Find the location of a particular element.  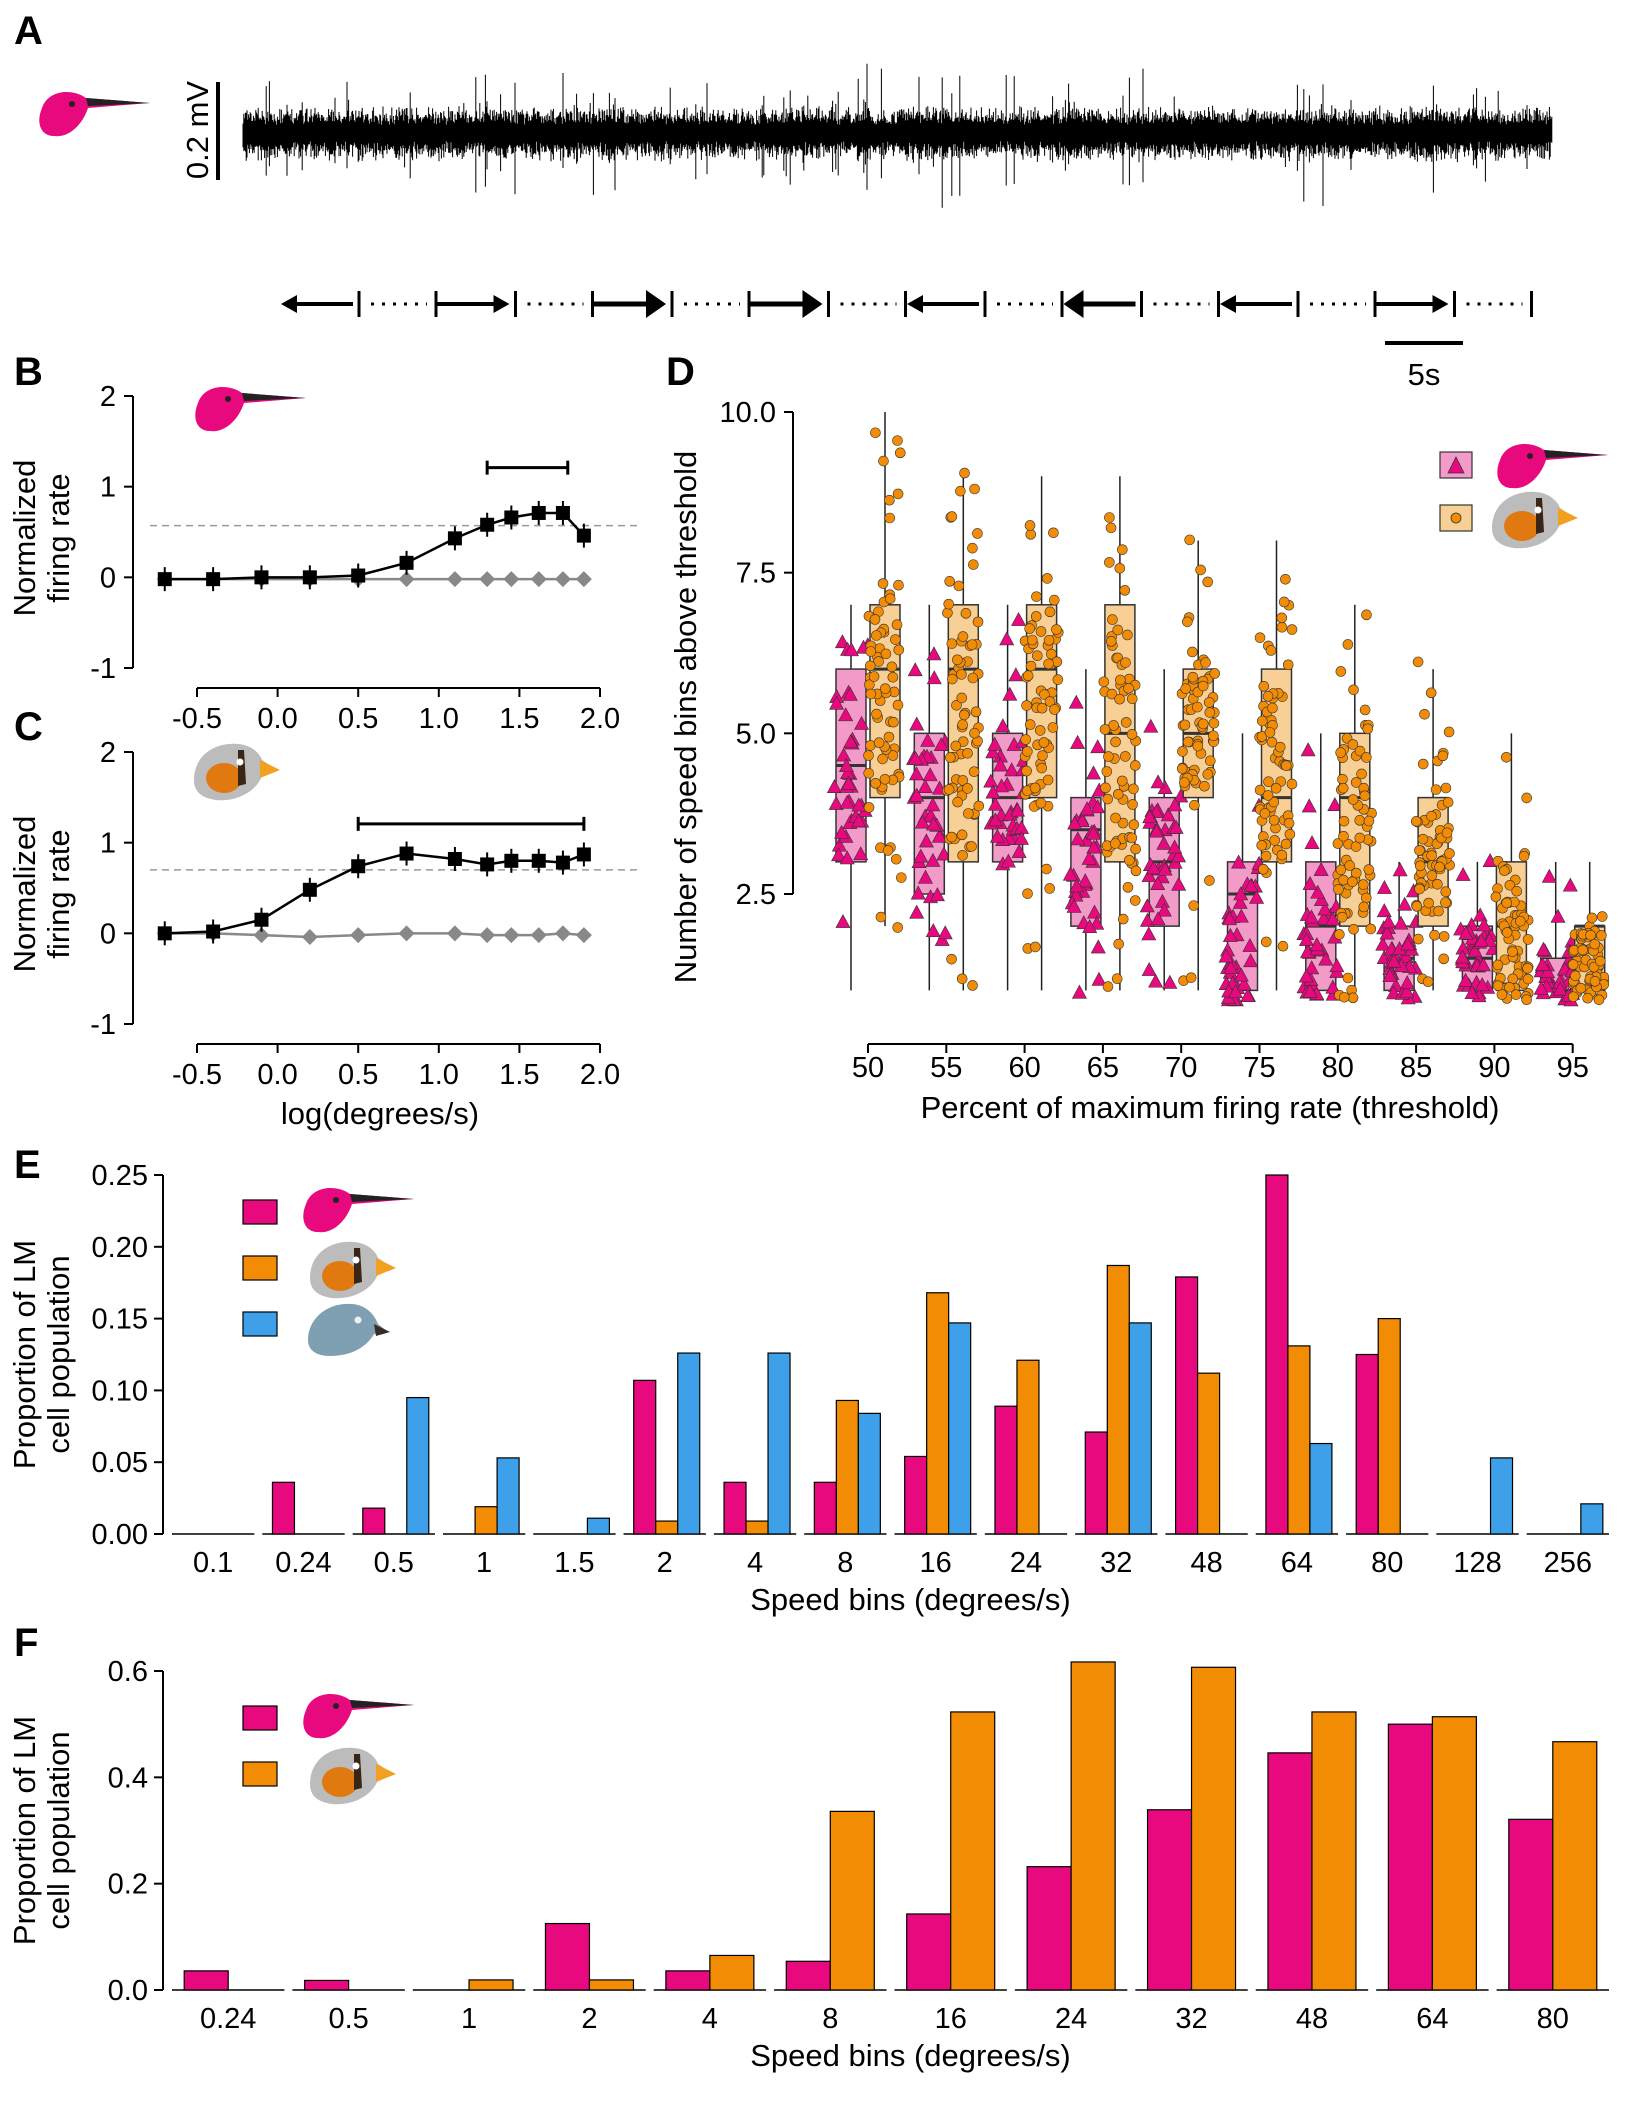

x-tick-label: 65 is located at coordinates (1103, 1068).